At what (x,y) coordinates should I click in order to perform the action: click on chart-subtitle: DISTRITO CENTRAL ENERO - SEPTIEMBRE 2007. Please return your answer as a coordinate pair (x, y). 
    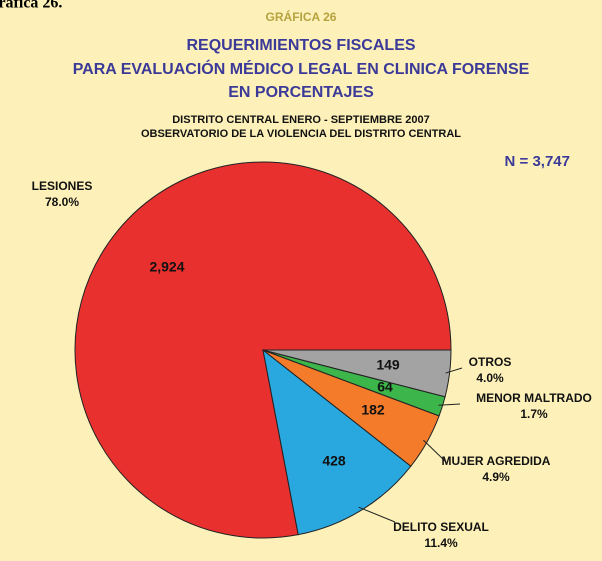
    Looking at the image, I should click on (301, 120).